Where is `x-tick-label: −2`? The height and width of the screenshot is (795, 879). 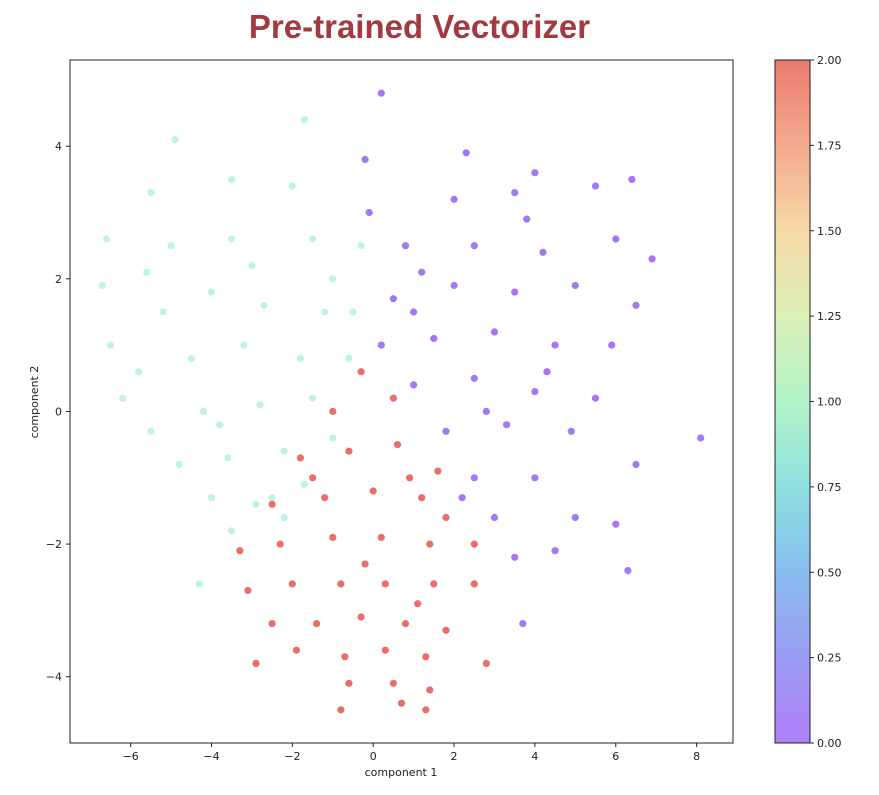 x-tick-label: −2 is located at coordinates (292, 756).